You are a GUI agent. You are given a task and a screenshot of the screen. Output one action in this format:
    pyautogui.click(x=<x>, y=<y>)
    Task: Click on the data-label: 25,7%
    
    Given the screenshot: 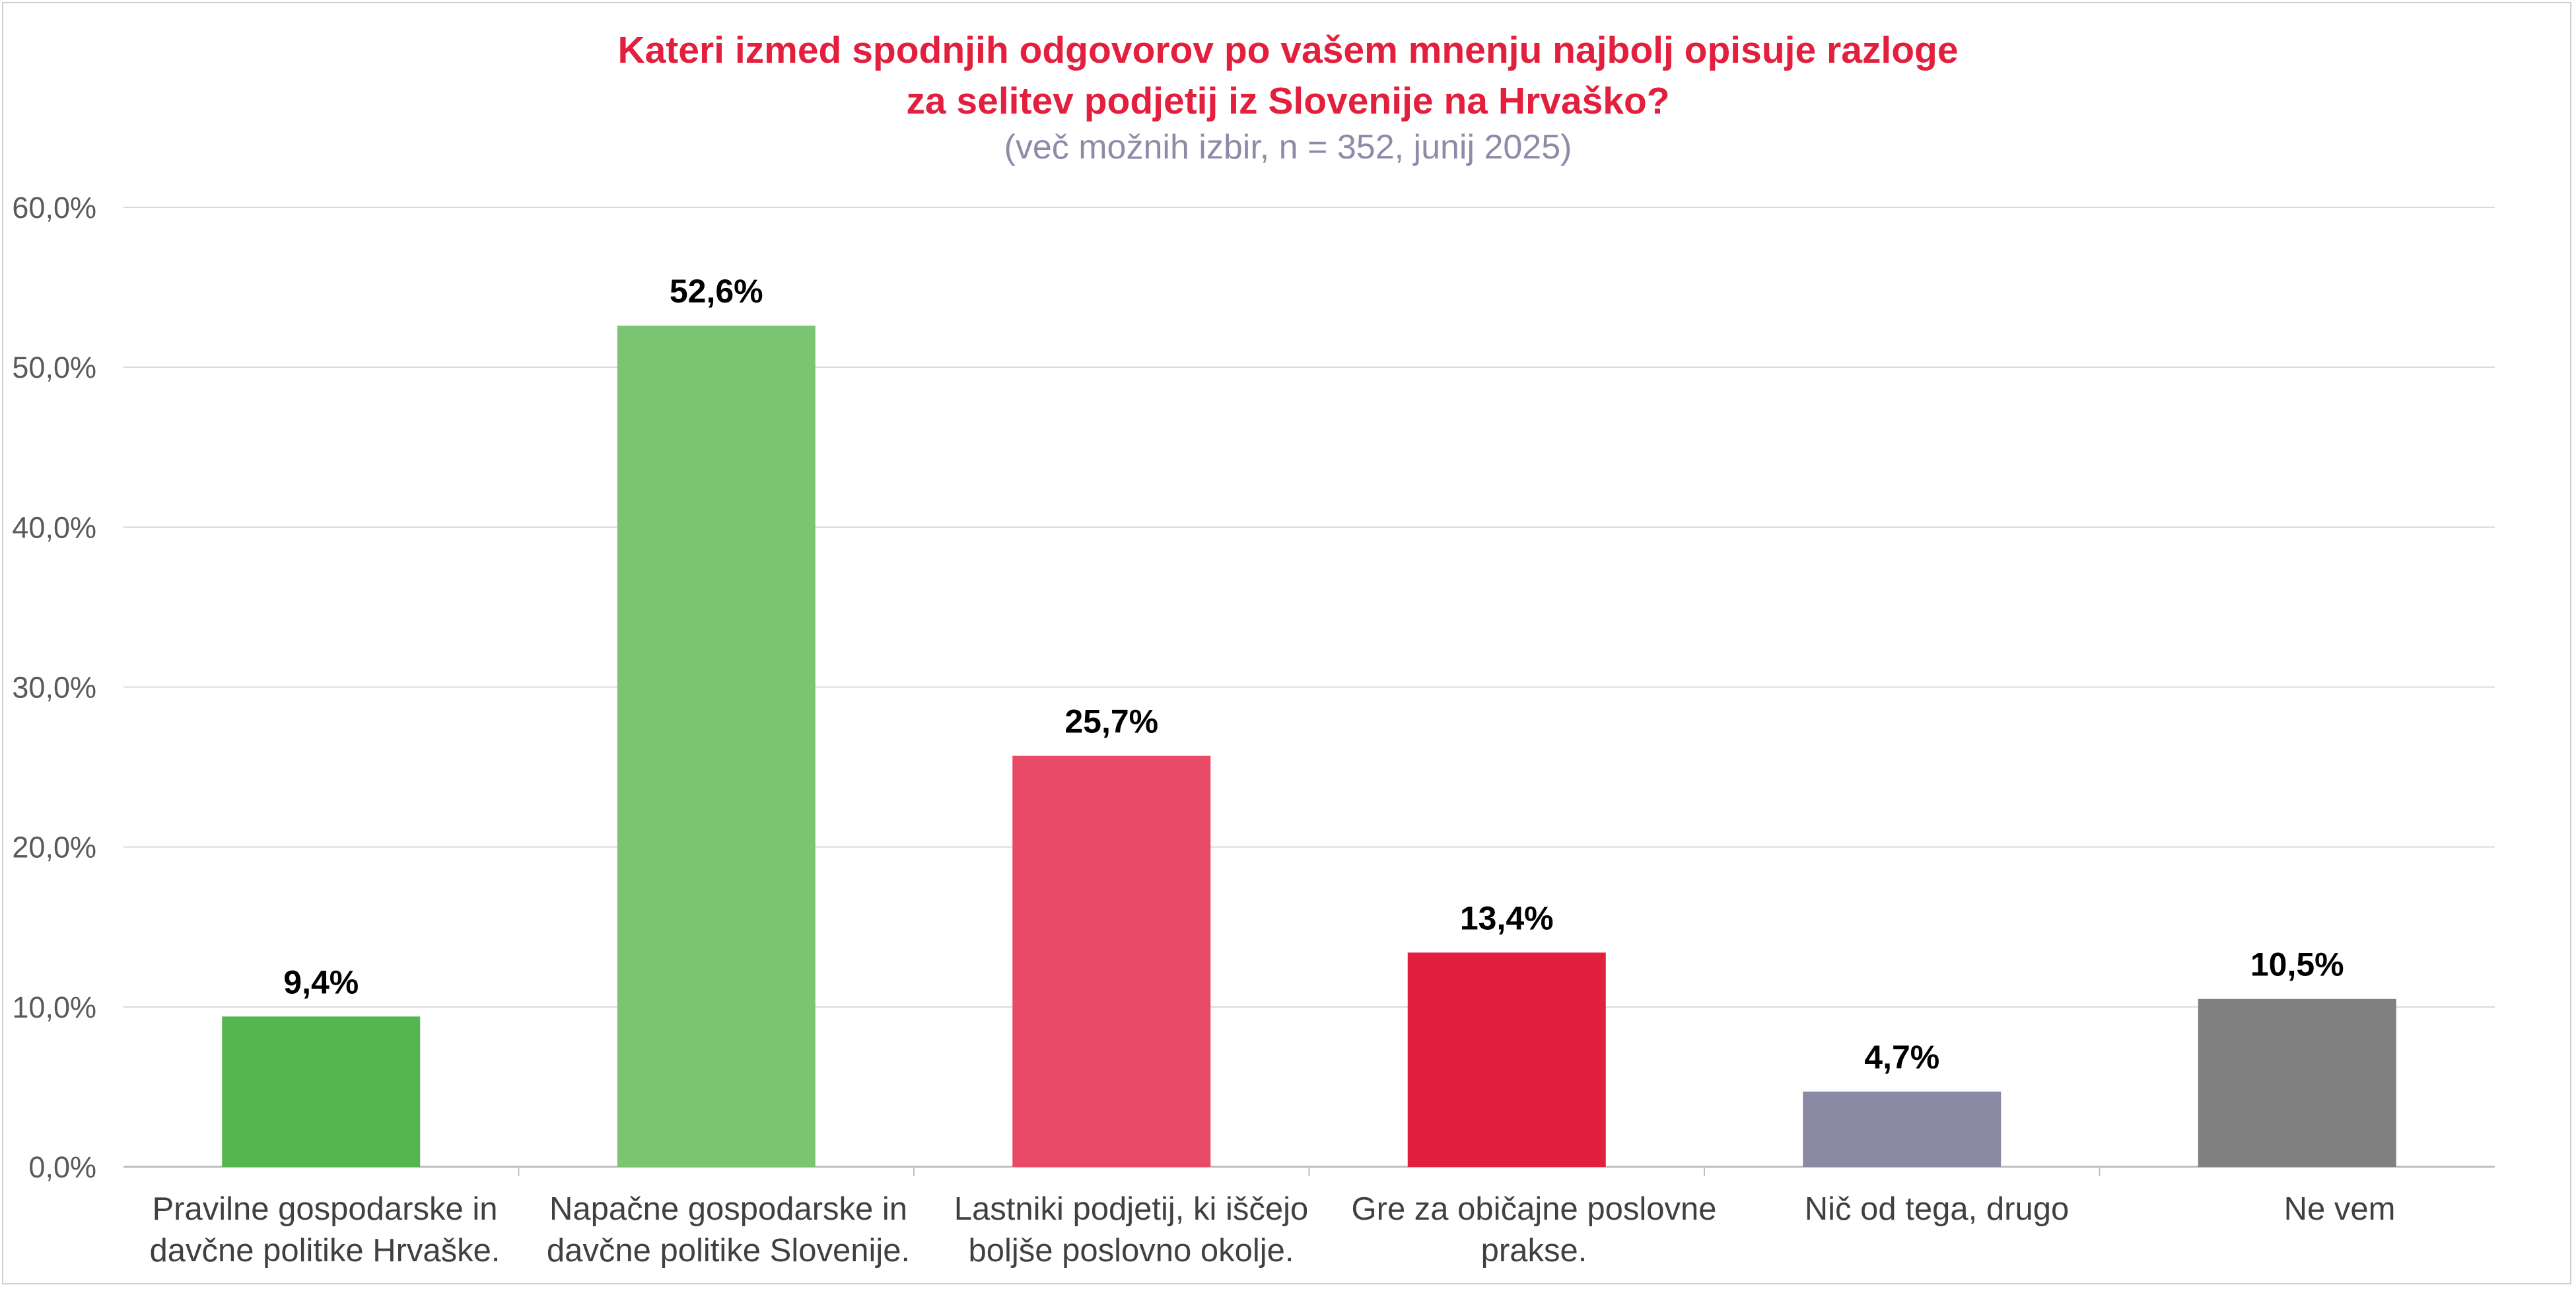 What is the action you would take?
    pyautogui.click(x=1111, y=721)
    